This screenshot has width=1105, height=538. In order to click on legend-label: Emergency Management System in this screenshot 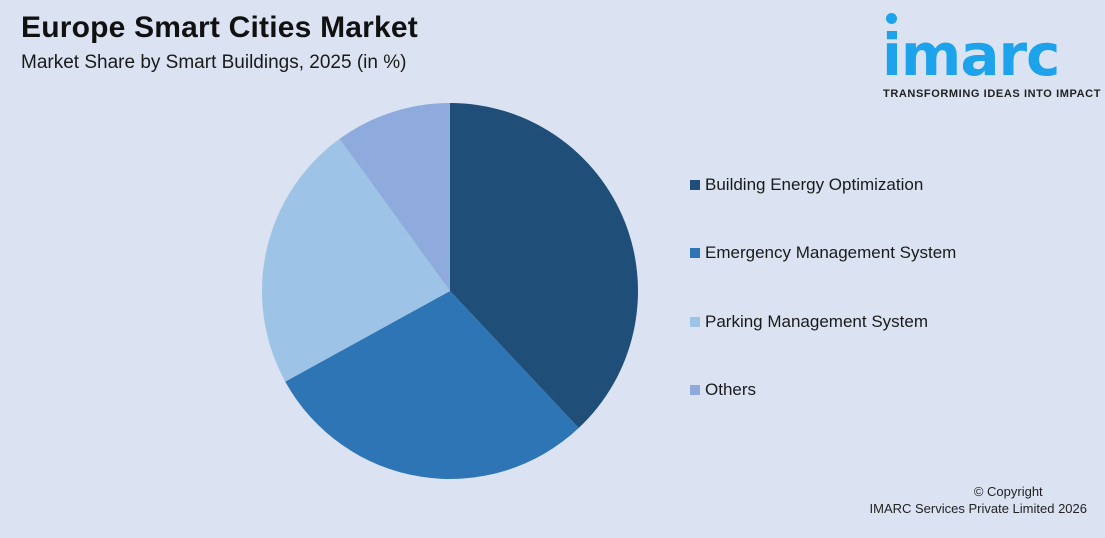, I will do `click(831, 252)`.